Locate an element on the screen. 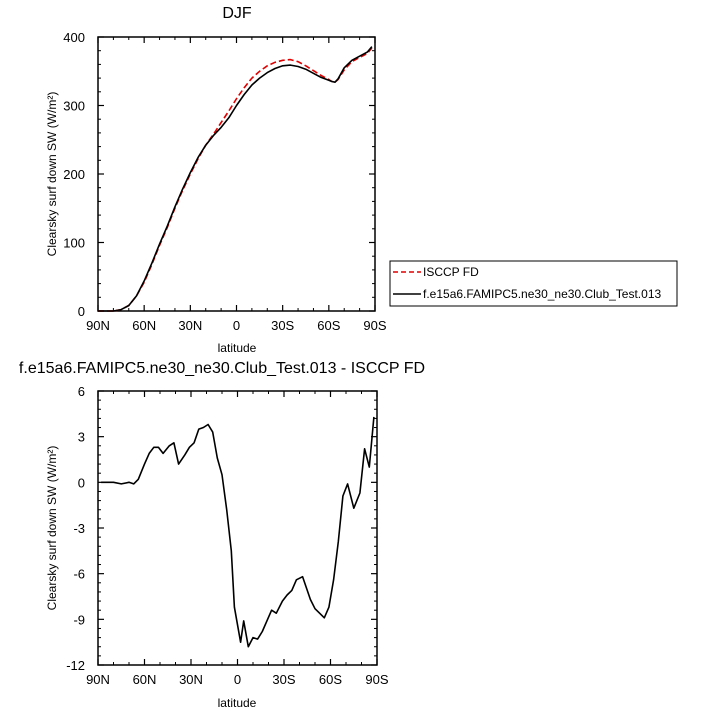 Image resolution: width=719 pixels, height=717 pixels. top-y-tick-label: 100 is located at coordinates (74, 243).